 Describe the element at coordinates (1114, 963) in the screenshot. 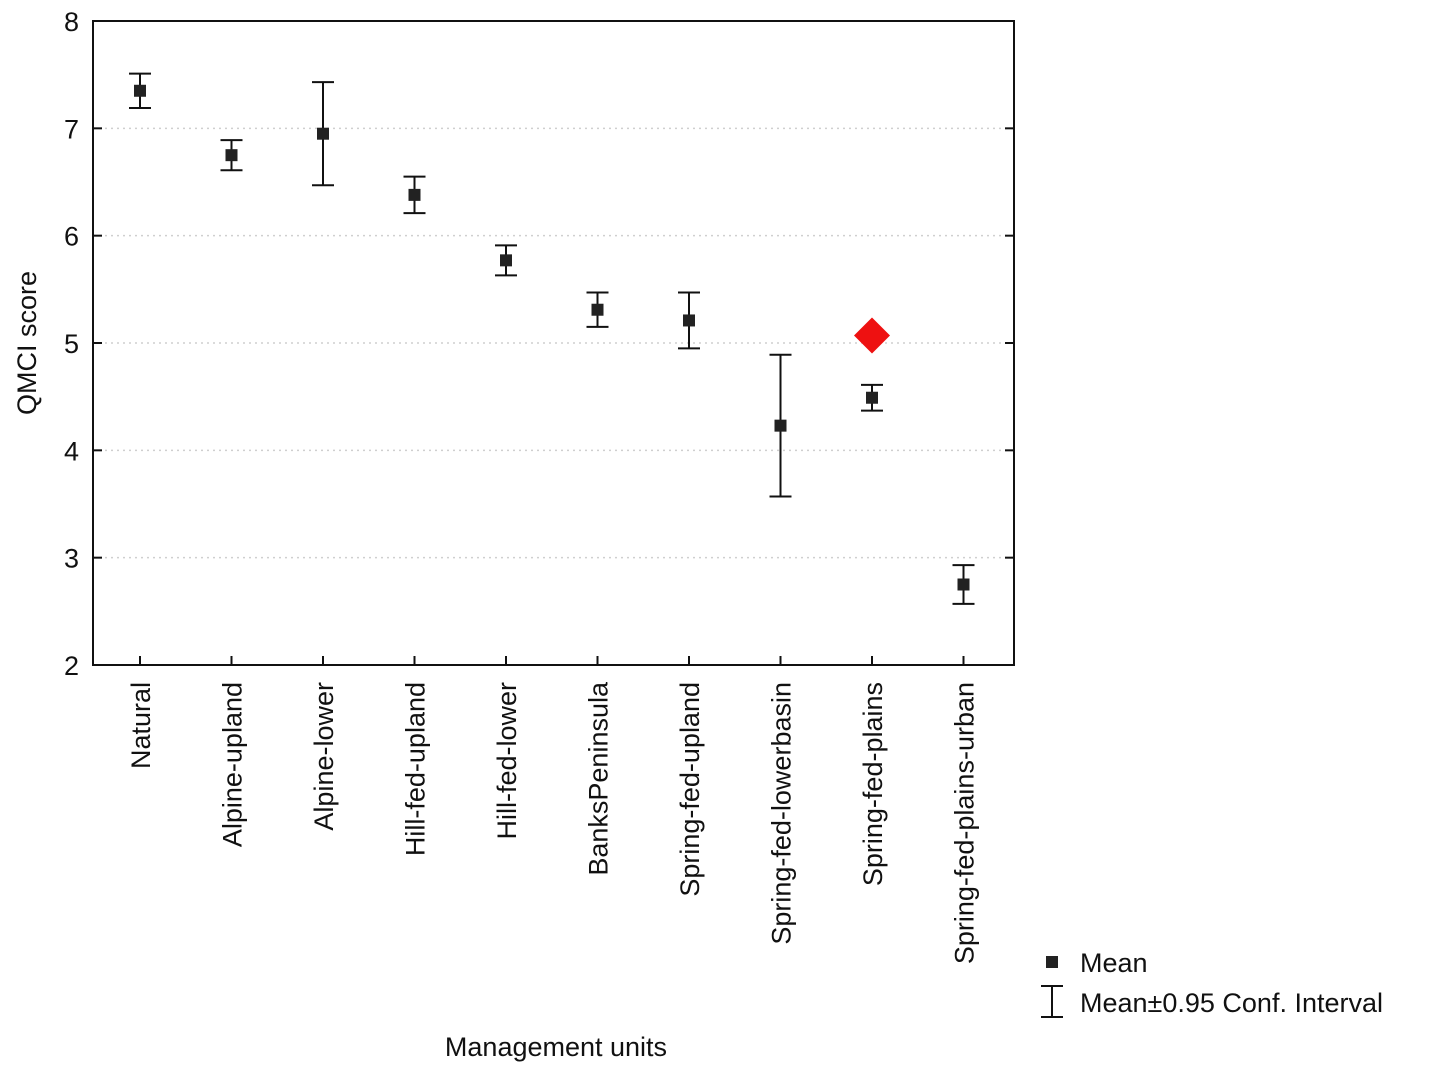

I see `legend-mean-label: Mean` at that location.